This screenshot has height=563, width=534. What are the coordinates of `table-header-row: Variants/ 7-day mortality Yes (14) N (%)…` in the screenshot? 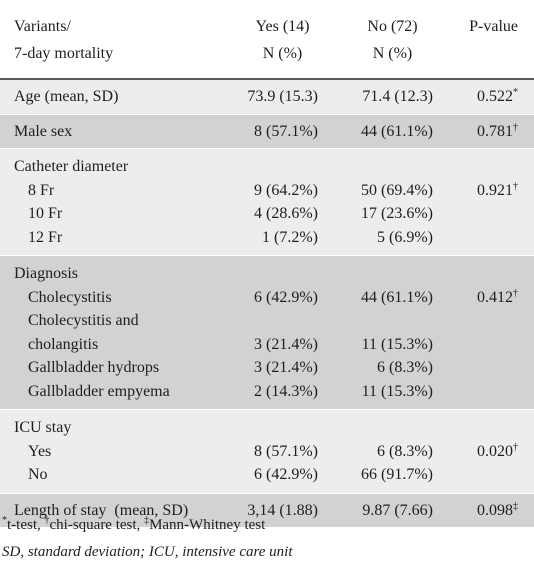 It's located at (267, 39).